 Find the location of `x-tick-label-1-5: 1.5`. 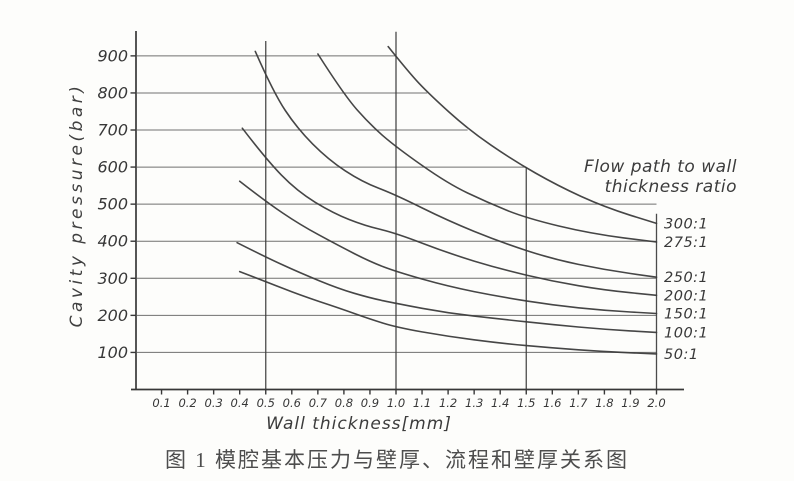

x-tick-label-1-5: 1.5 is located at coordinates (526, 403).